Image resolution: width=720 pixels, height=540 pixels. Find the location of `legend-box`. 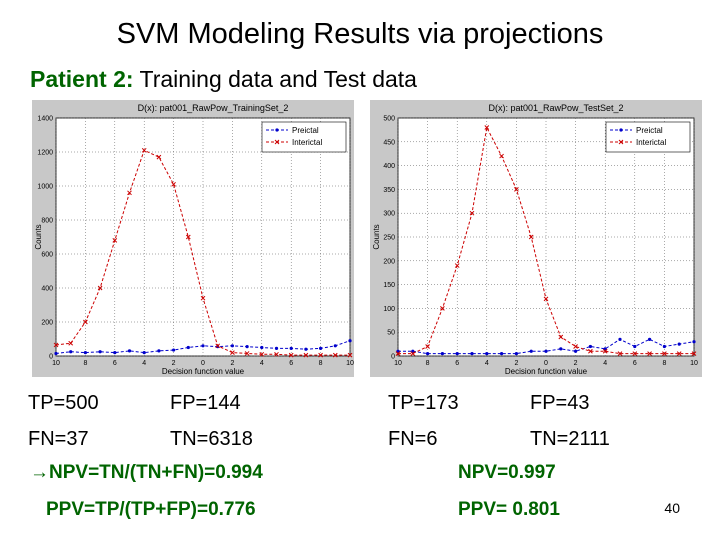

legend-box is located at coordinates (648, 137).